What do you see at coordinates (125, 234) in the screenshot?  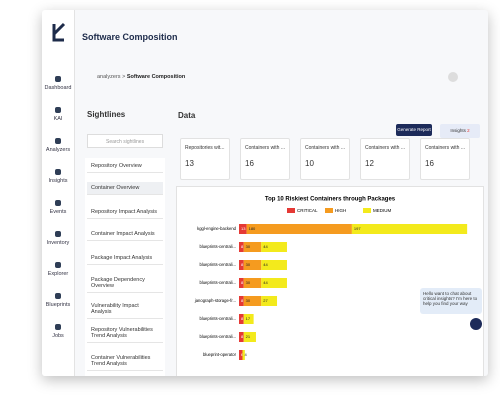 I see `sightline-item: Container Impact Analysis` at bounding box center [125, 234].